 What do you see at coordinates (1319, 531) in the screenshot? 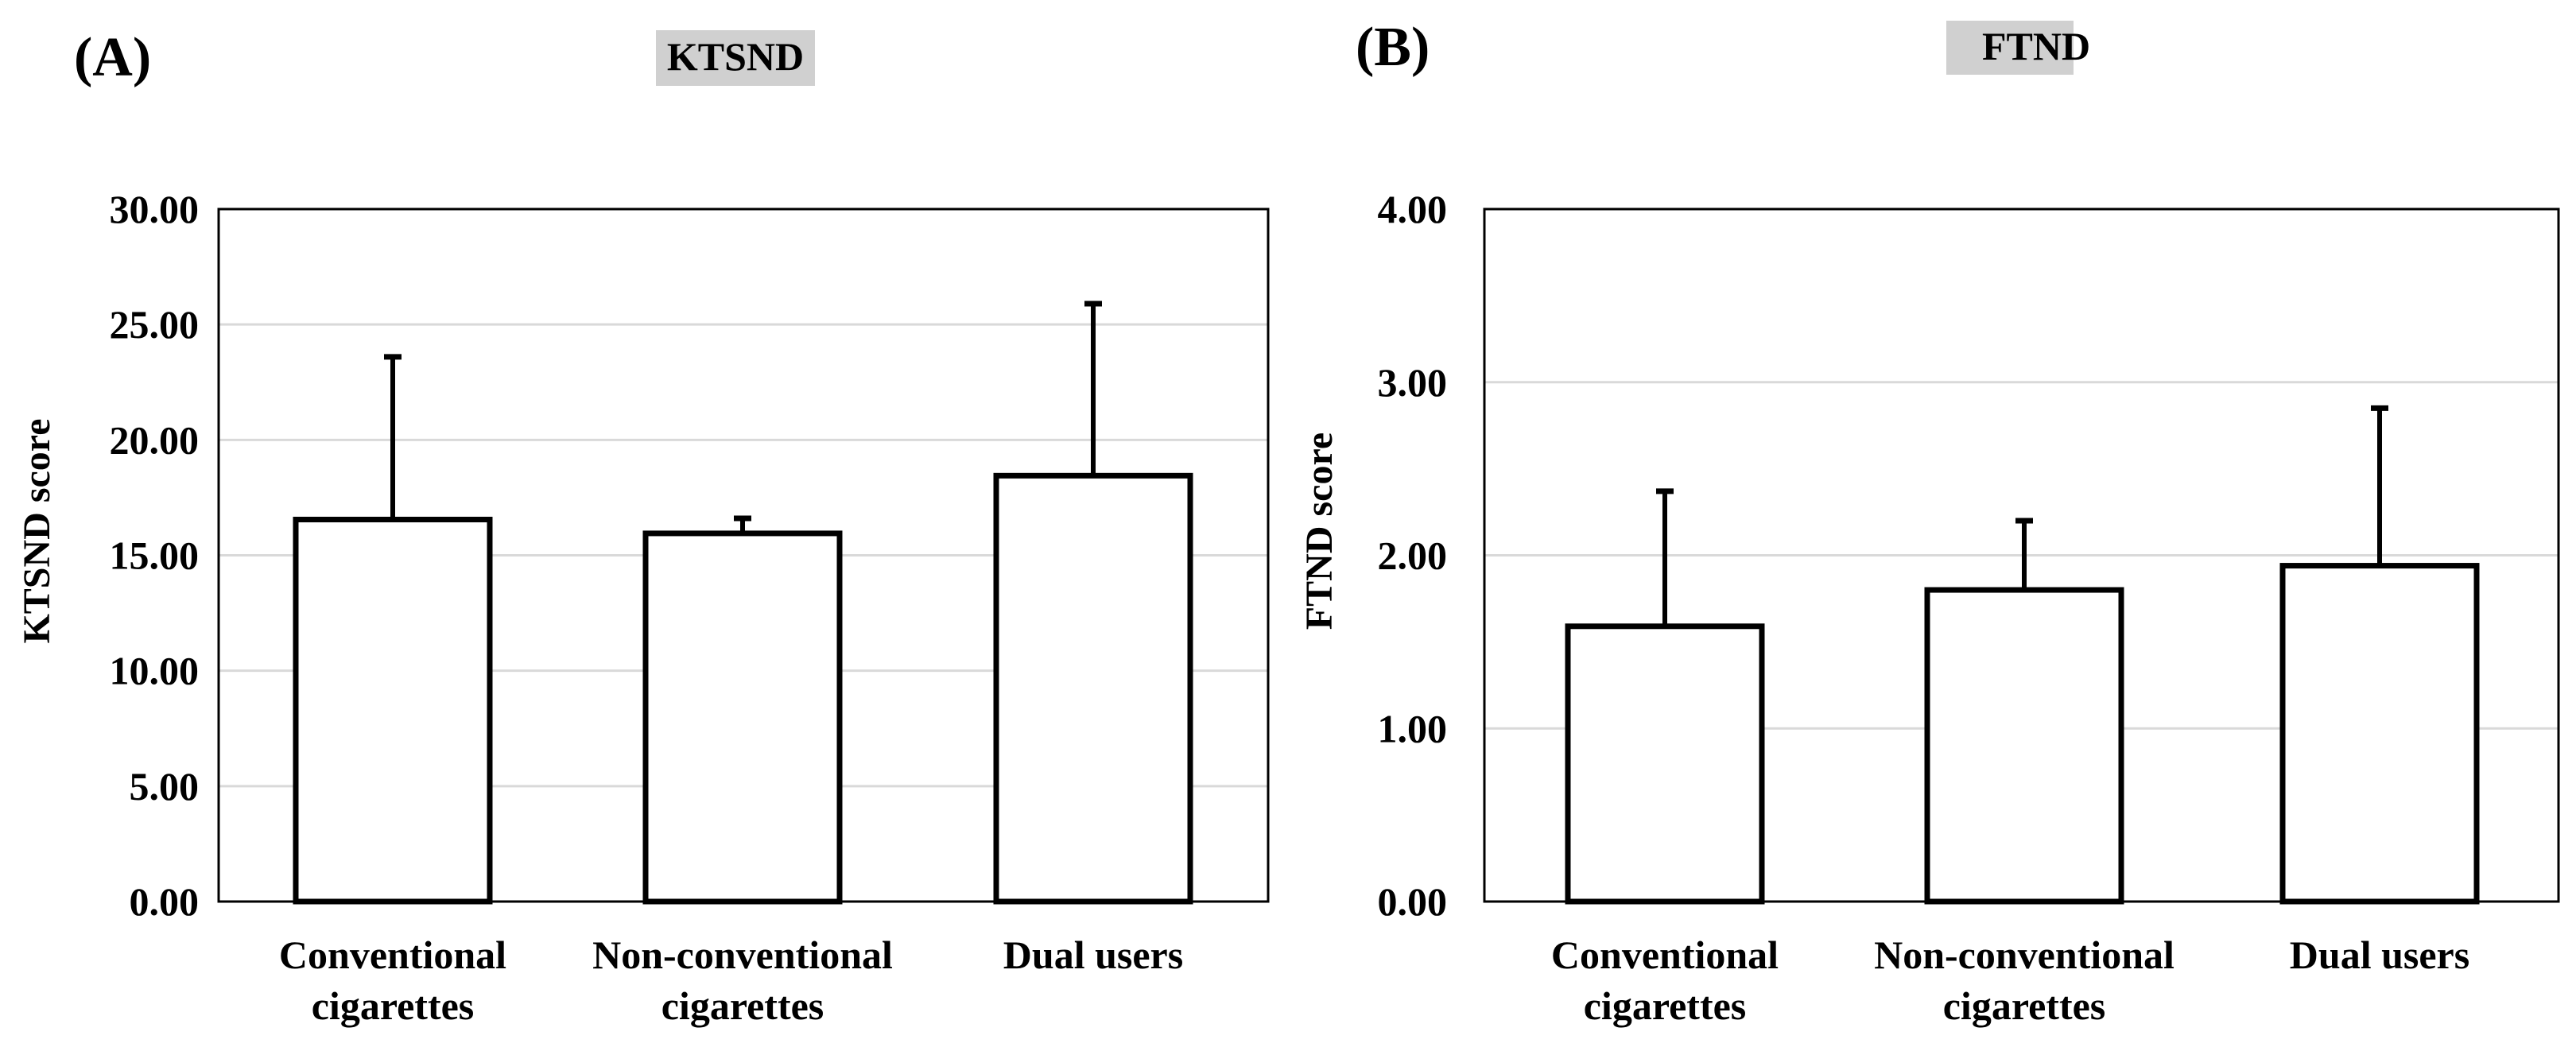
I see `y-axis-label: FTND score` at bounding box center [1319, 531].